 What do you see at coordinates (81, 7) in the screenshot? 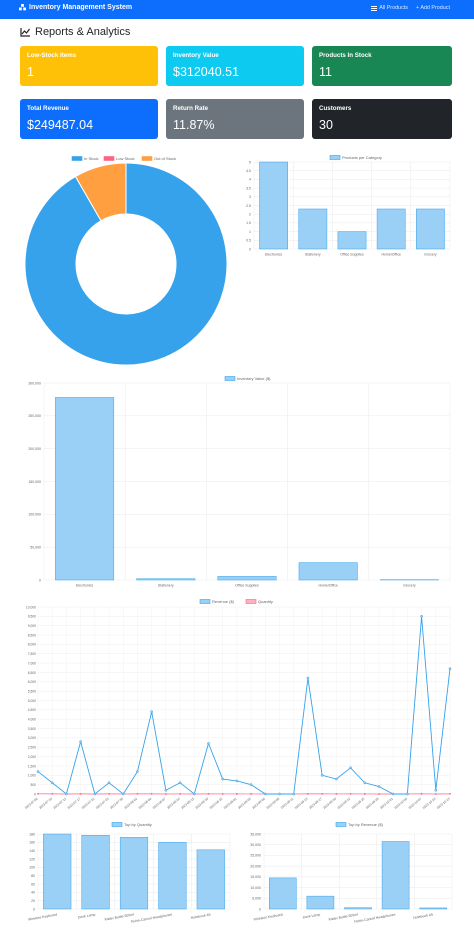
I see `brand-label: Inventory Management System` at bounding box center [81, 7].